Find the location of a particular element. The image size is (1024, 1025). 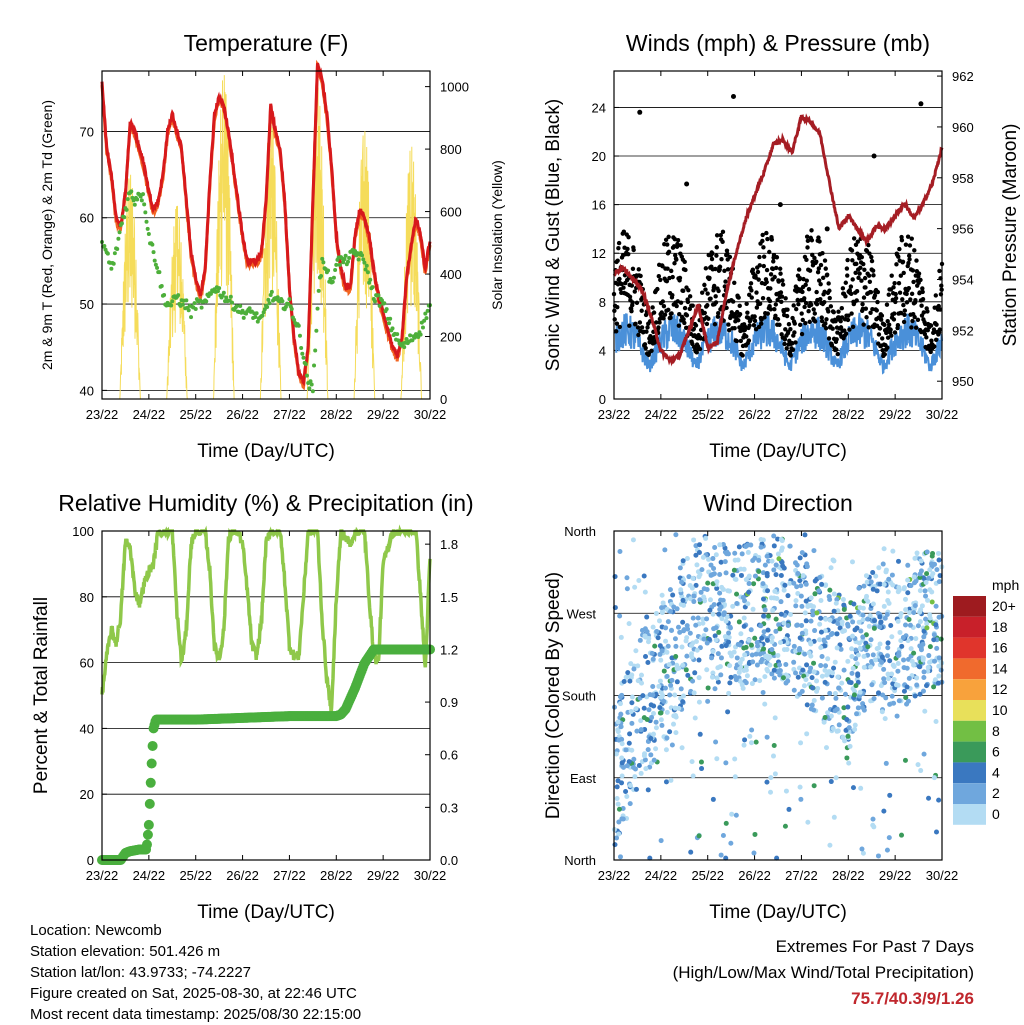

y-axis-label-left: 2m & 9m T (Red, Orange) & 2m Td (Green) is located at coordinates (47, 235).